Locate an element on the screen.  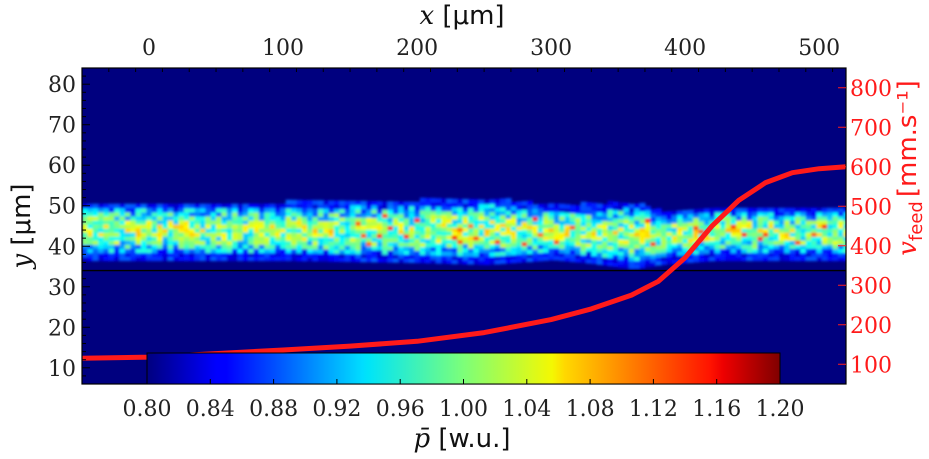
secondary-y-axis-title-unit: [mm.s⁻¹] is located at coordinates (908, 138).